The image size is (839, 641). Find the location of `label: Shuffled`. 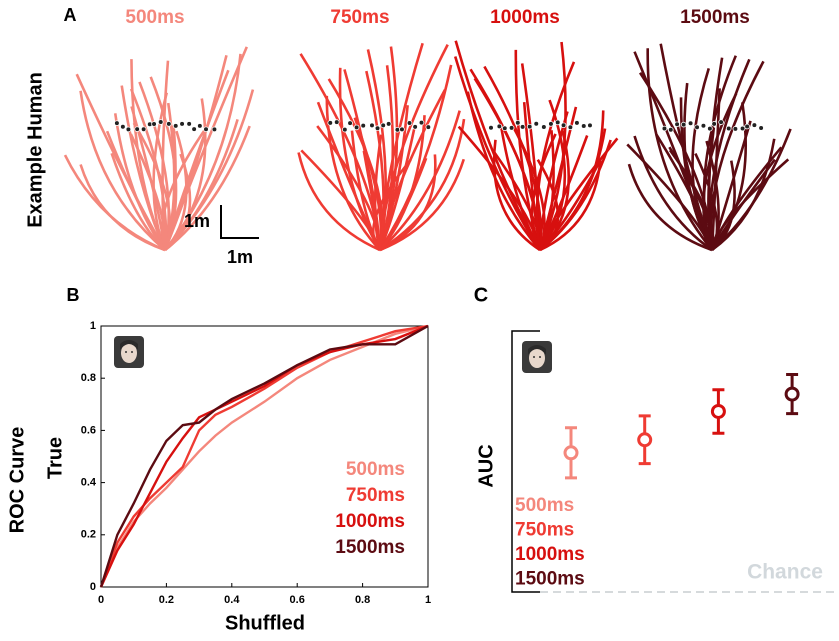

label: Shuffled is located at coordinates (265, 623).